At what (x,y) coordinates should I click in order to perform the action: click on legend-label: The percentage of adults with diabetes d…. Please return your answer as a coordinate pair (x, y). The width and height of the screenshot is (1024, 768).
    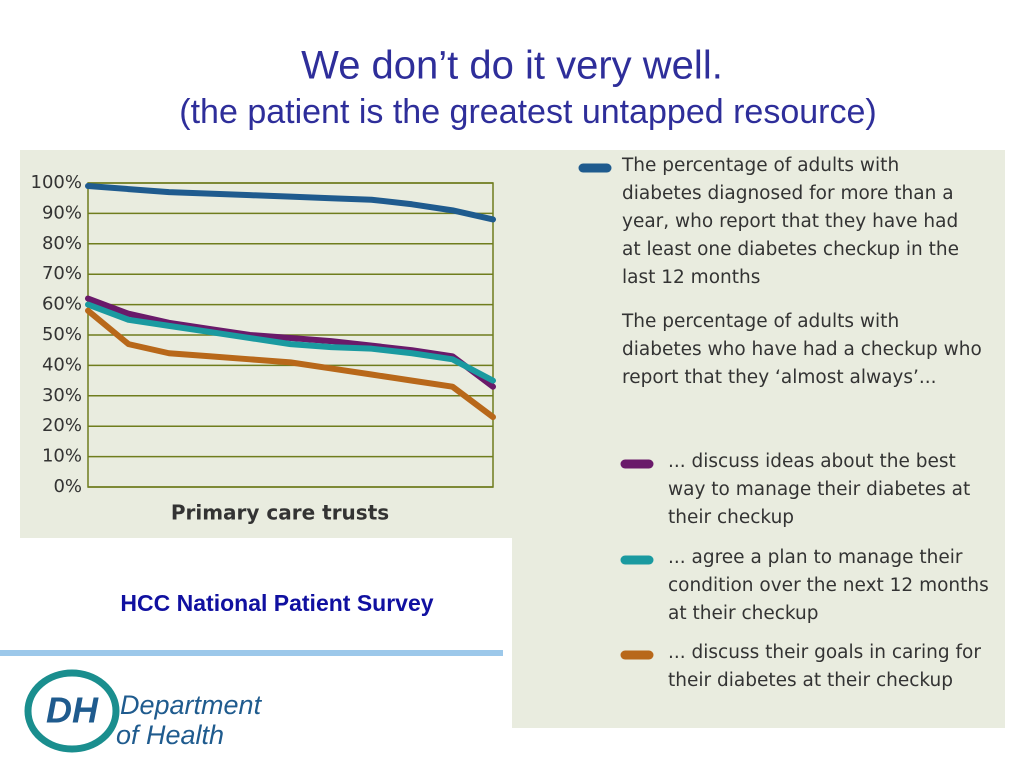
    Looking at the image, I should click on (790, 221).